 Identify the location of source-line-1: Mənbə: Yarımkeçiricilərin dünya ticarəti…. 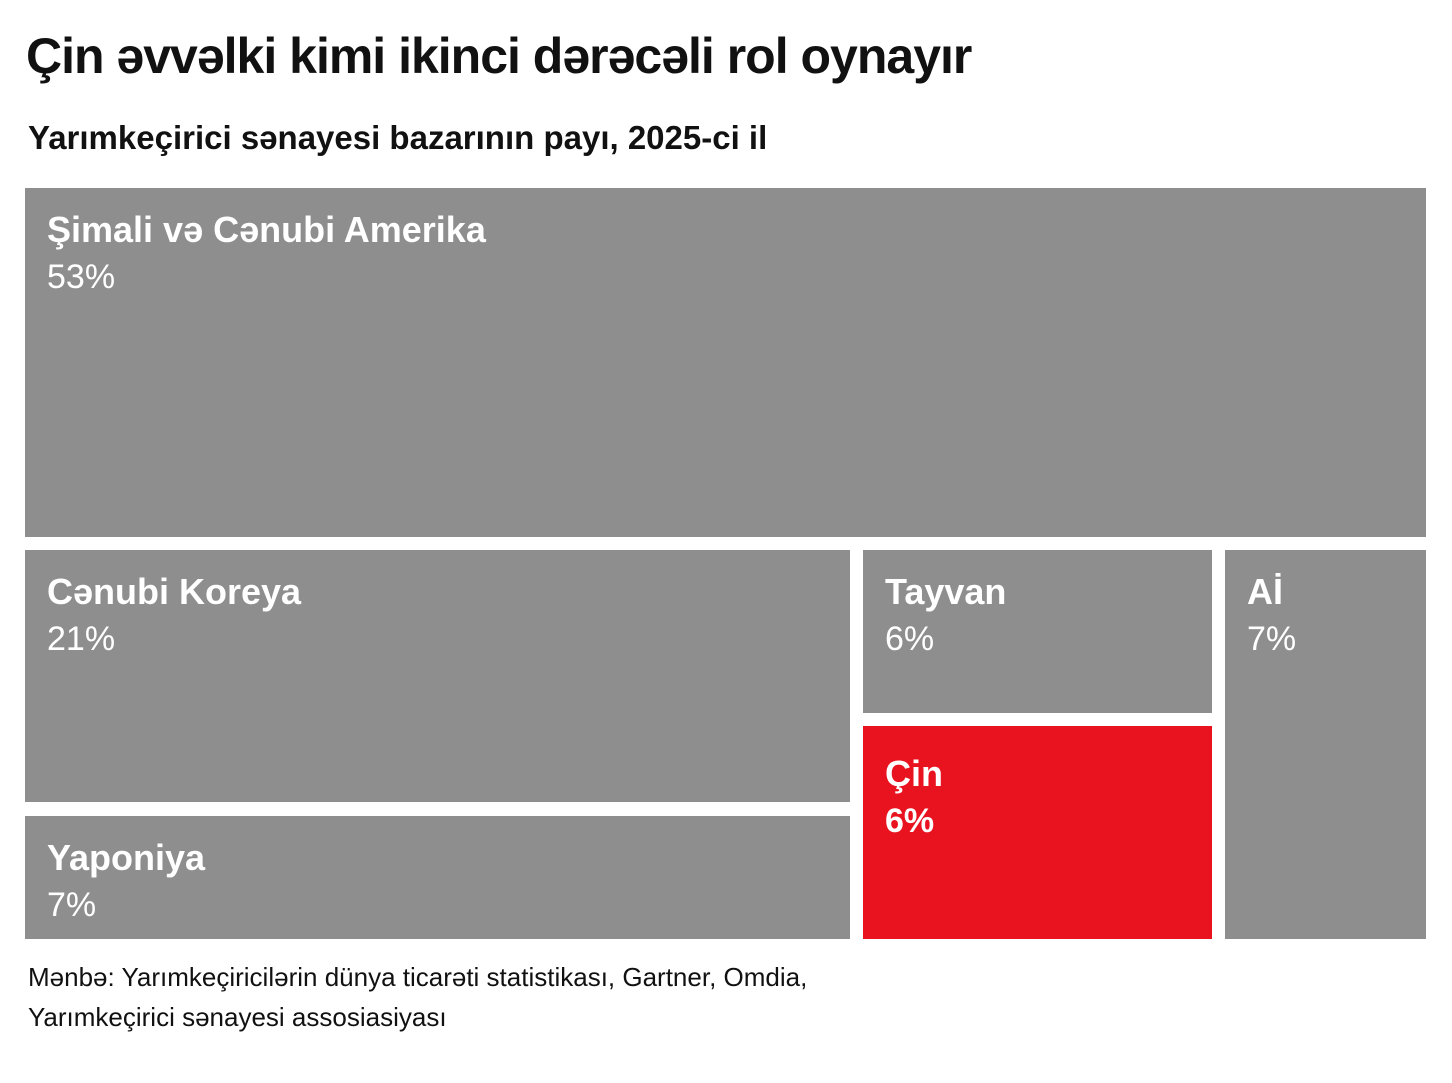
(418, 977).